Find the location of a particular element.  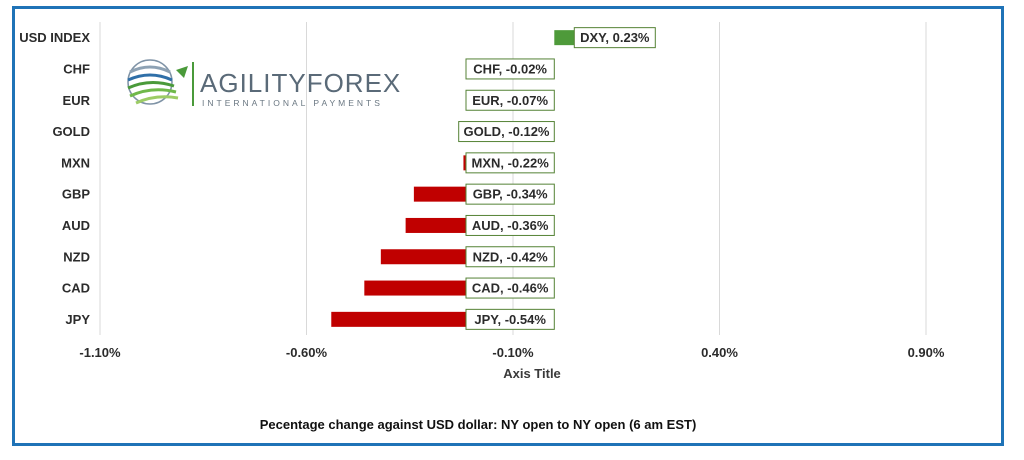

svg-text: CHF, -0.02% is located at coordinates (510, 68).